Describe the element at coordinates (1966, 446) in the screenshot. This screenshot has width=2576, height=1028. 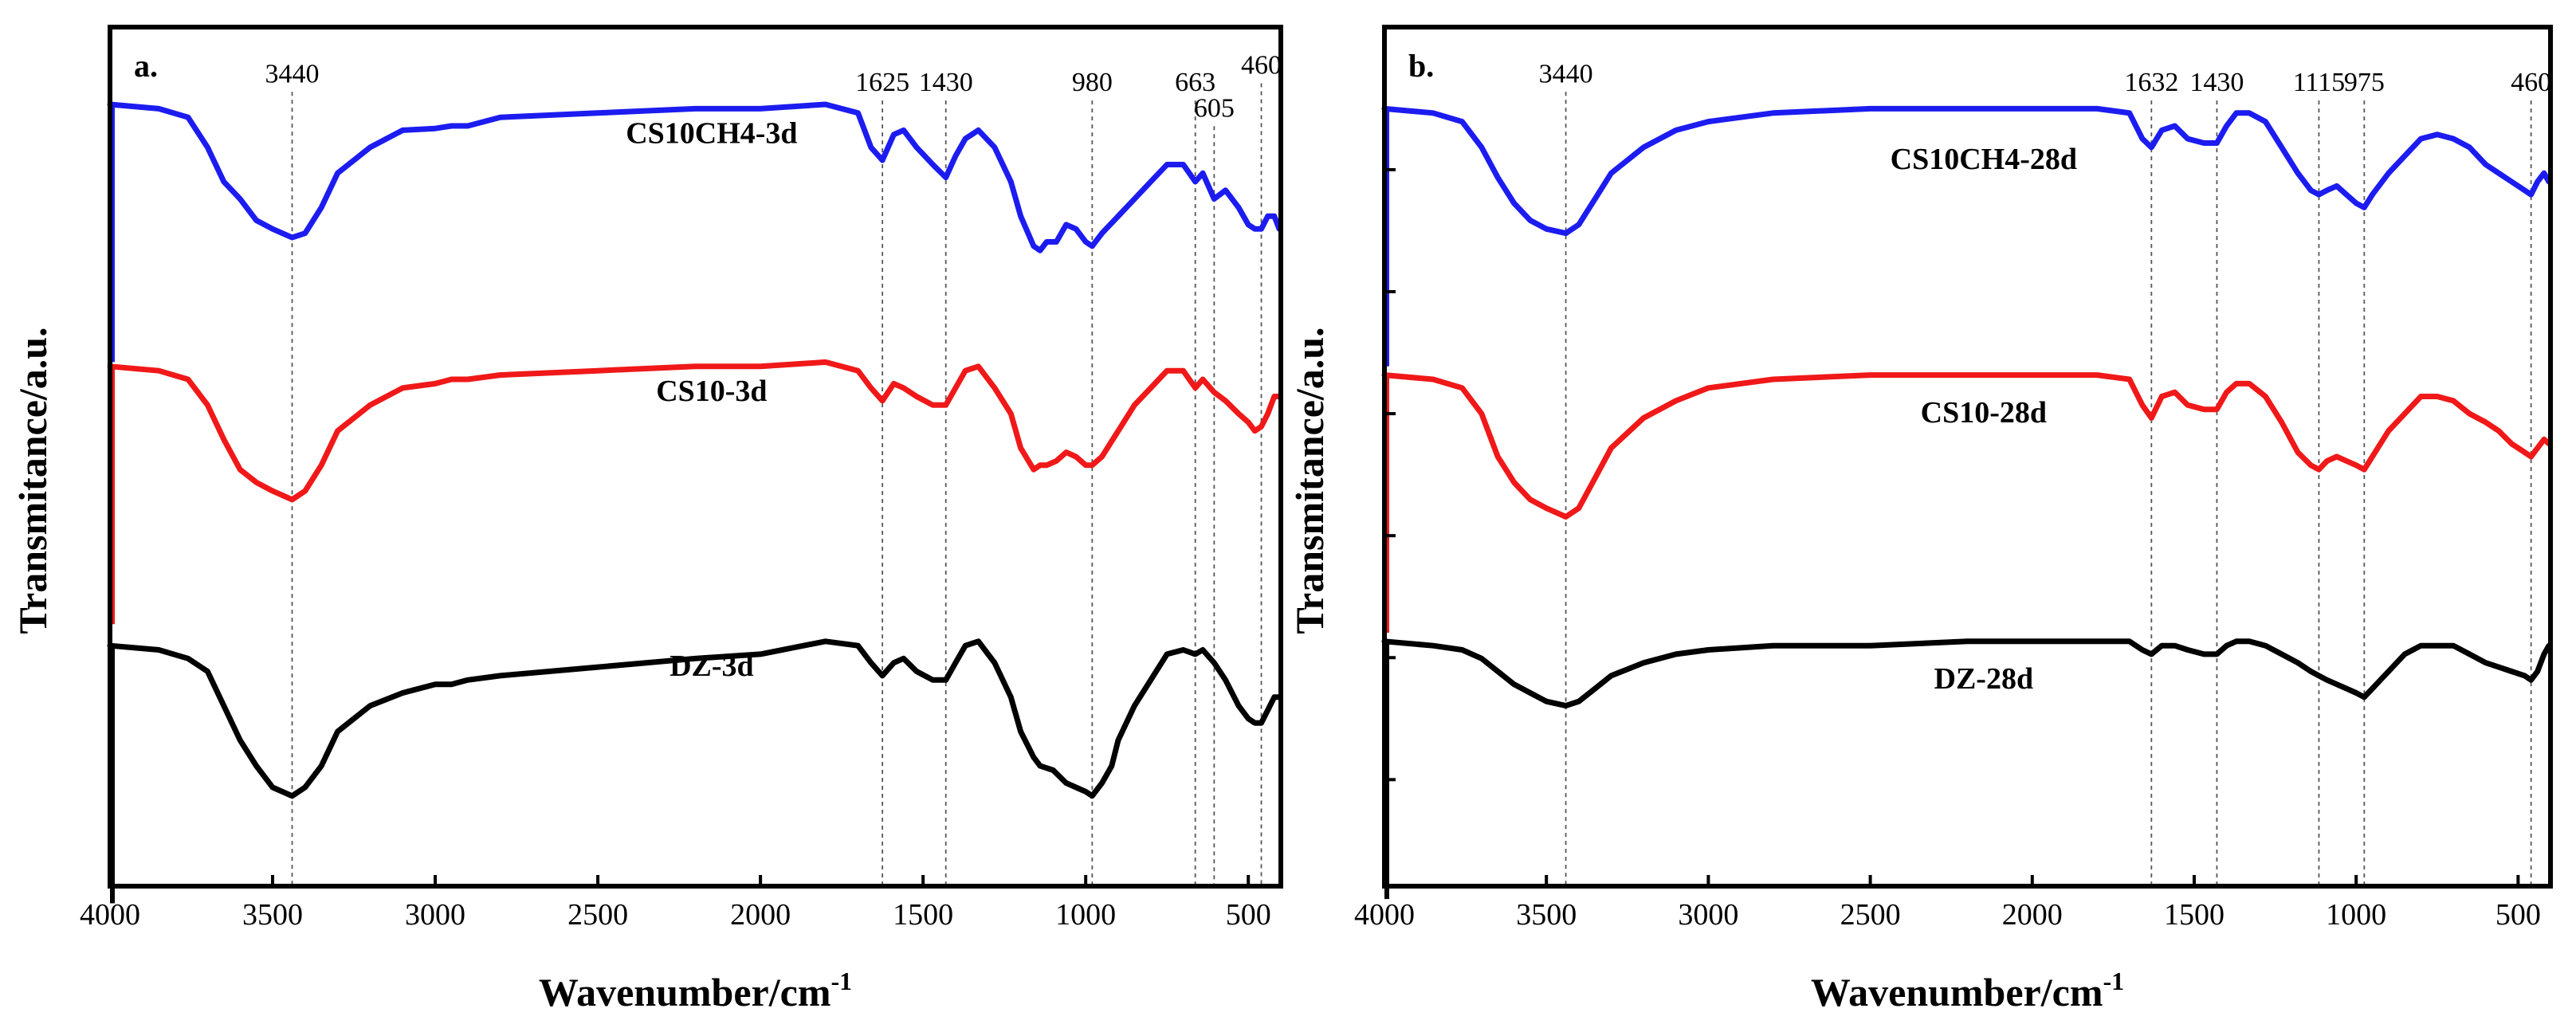
I see `series-line-CS10-28d` at that location.